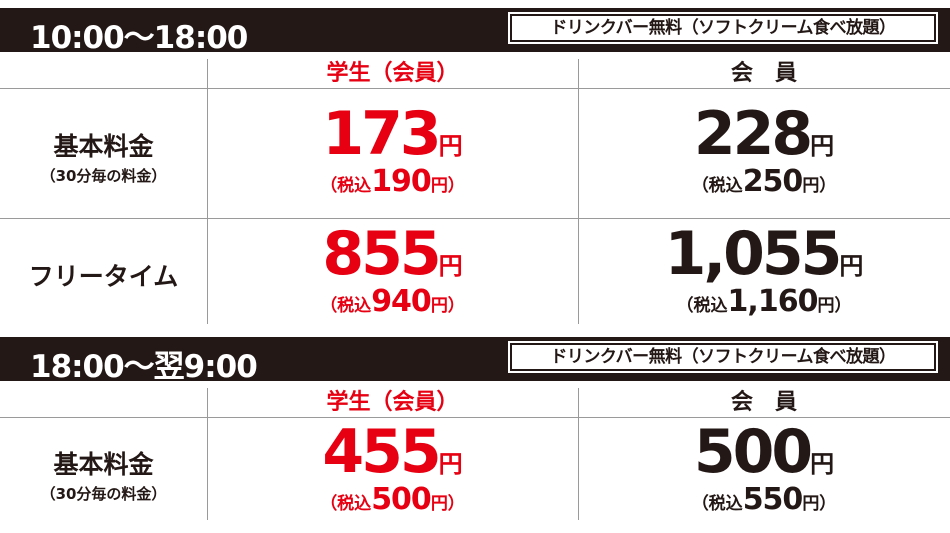  What do you see at coordinates (773, 301) in the screenshot?
I see `tax-price: 1,160` at bounding box center [773, 301].